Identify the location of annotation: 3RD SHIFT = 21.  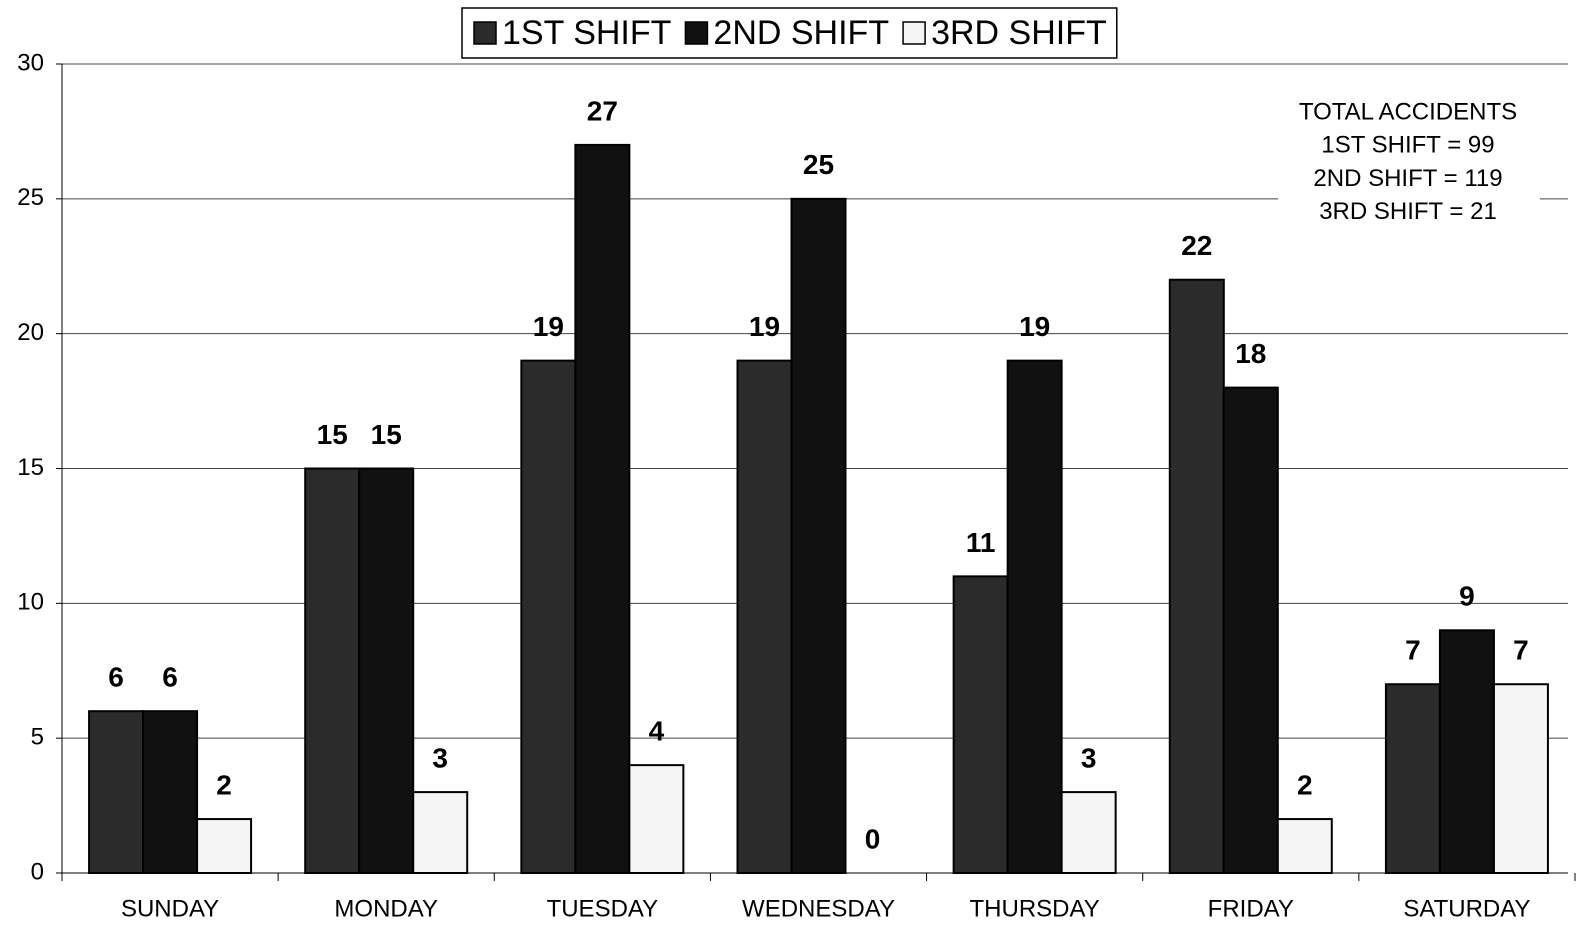
(1408, 211).